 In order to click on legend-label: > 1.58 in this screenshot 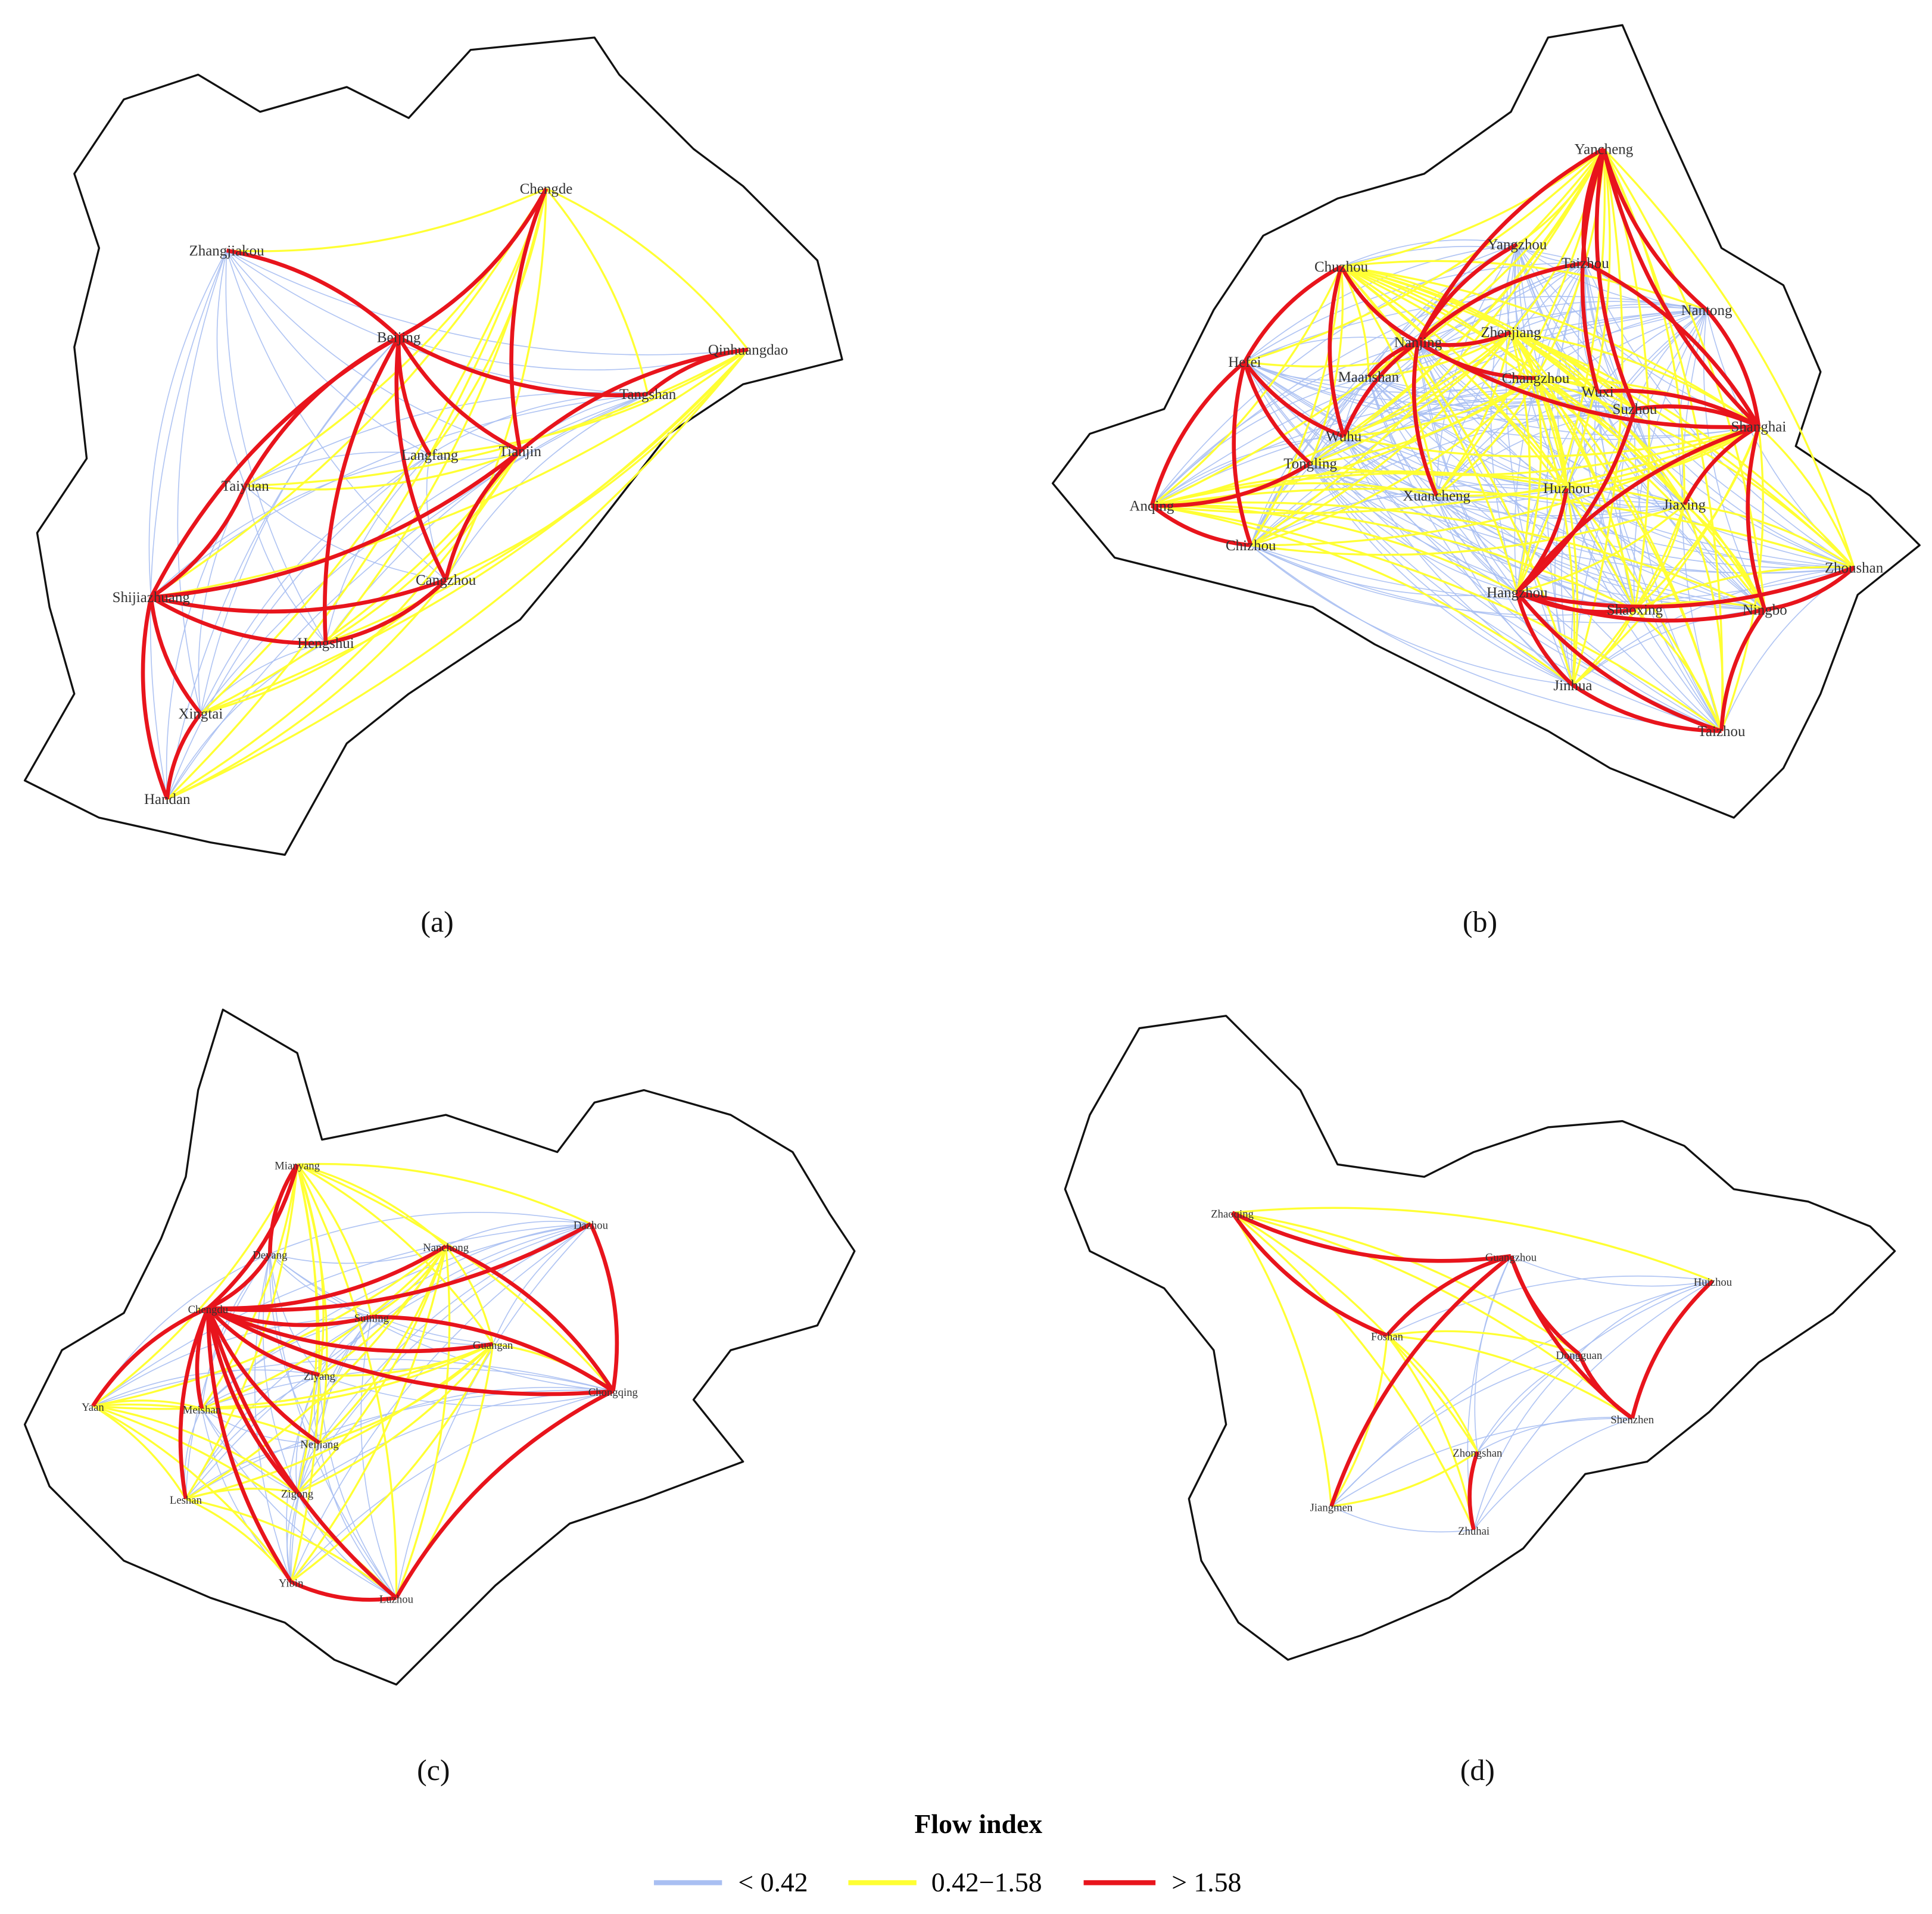, I will do `click(1206, 1882)`.